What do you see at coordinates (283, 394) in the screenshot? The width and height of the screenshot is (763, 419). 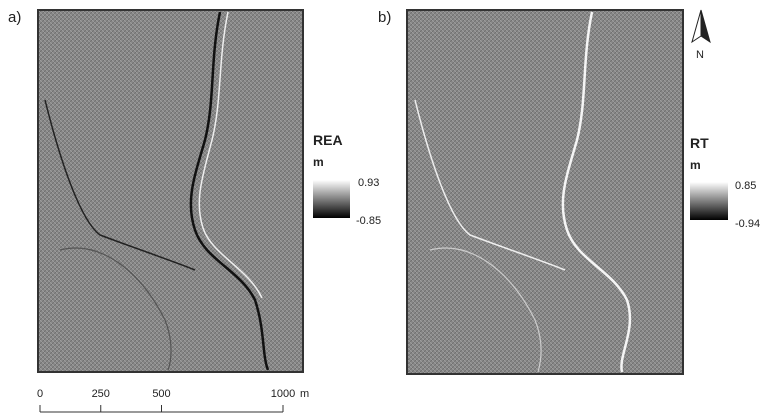 I see `scale-tick-label: 1000` at bounding box center [283, 394].